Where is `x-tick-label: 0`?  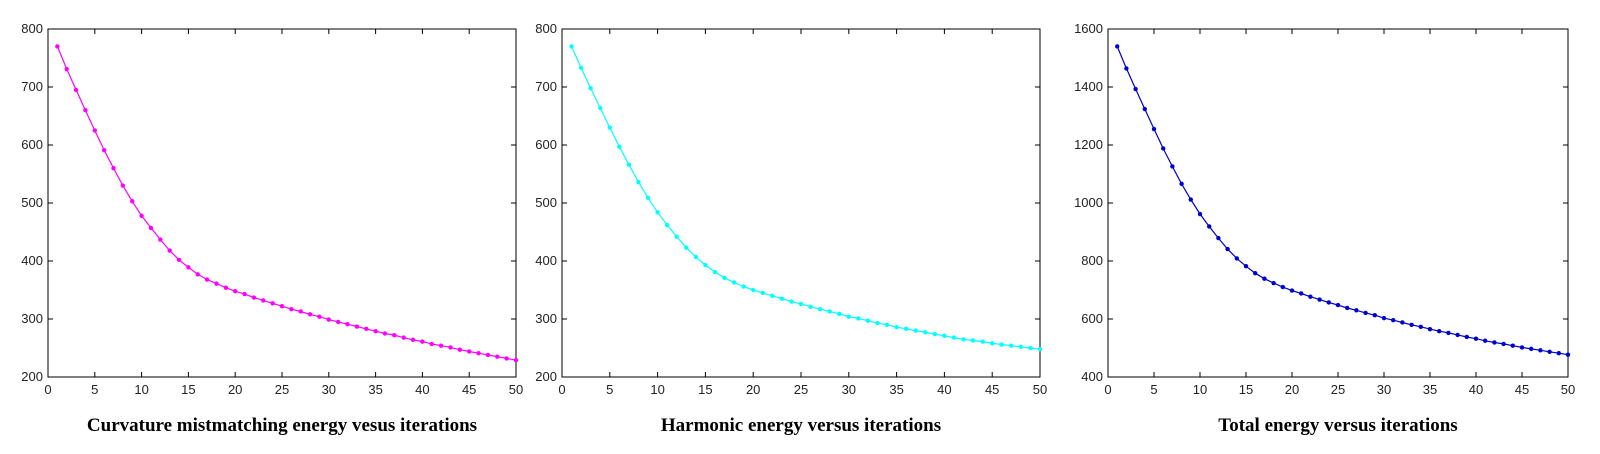 x-tick-label: 0 is located at coordinates (1107, 389).